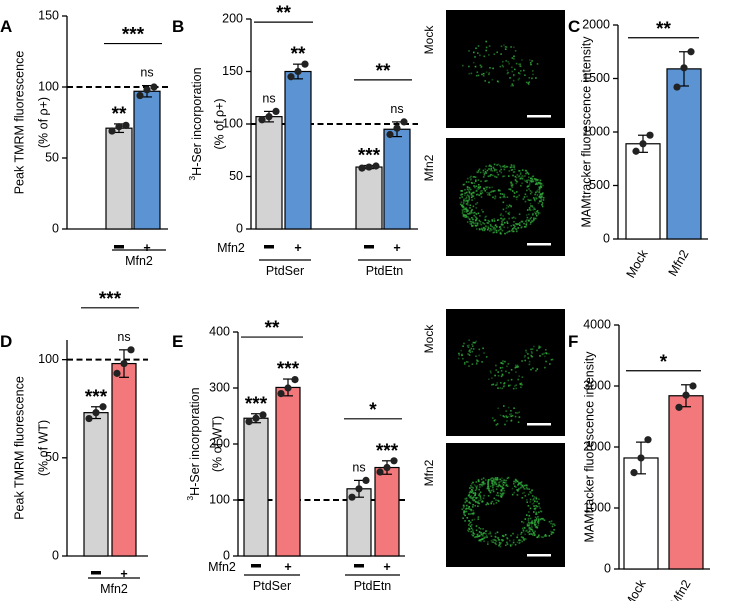 This screenshot has height=601, width=750. What do you see at coordinates (272, 586) in the screenshot?
I see `group-label: PtdSer` at bounding box center [272, 586].